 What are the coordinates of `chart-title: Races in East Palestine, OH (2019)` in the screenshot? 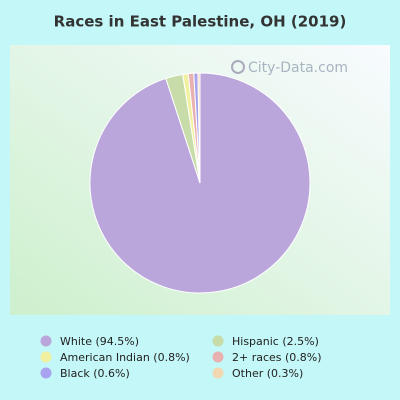 It's located at (200, 22).